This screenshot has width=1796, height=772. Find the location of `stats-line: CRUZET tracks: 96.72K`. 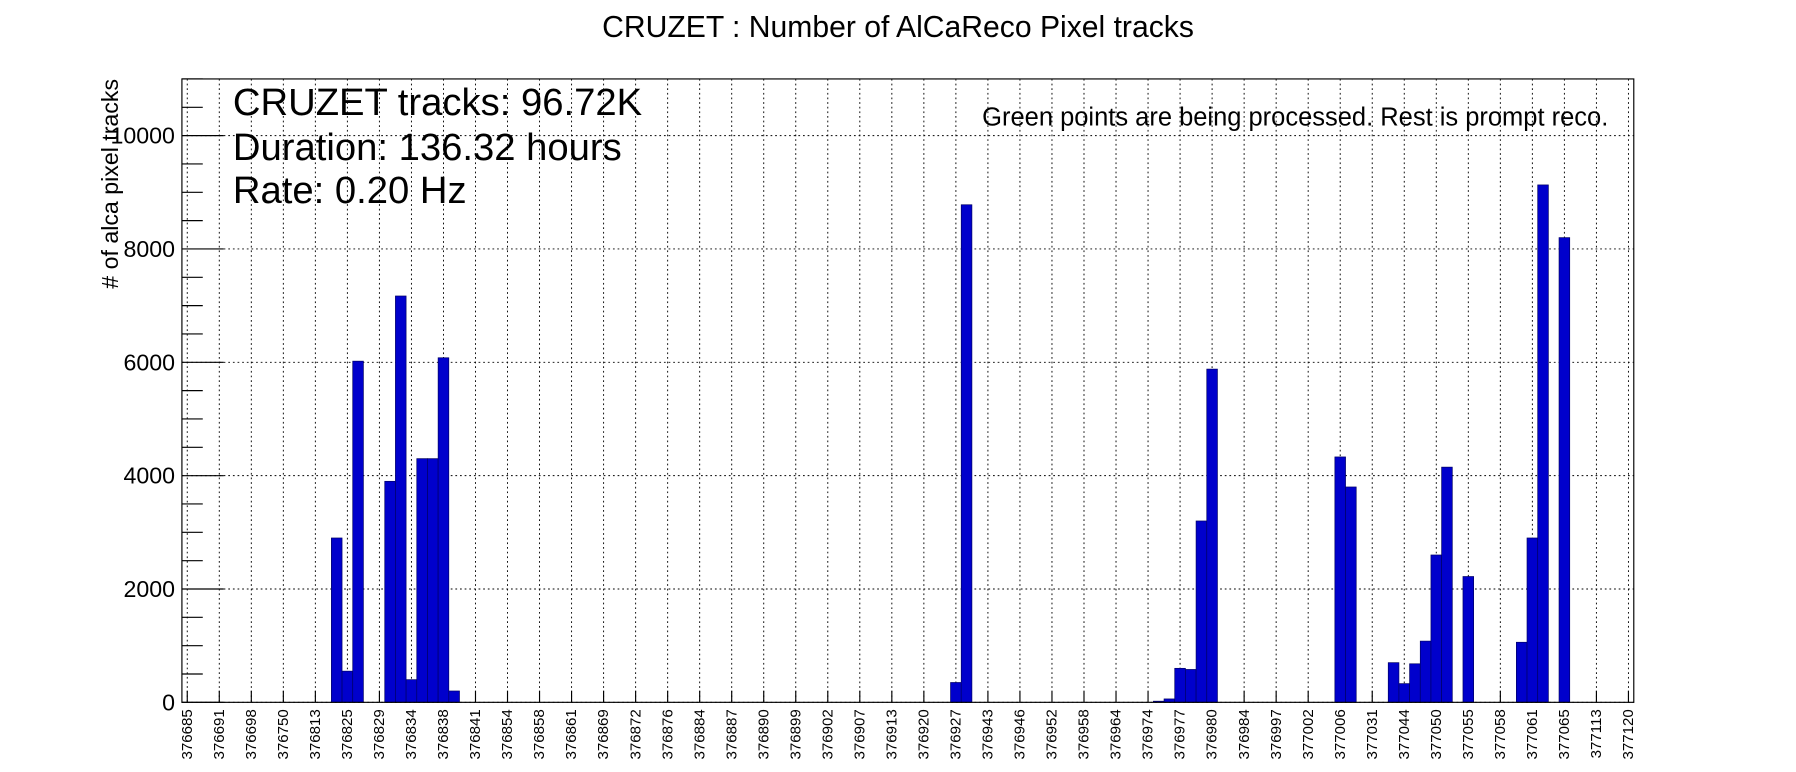

stats-line: CRUZET tracks: 96.72K is located at coordinates (438, 102).